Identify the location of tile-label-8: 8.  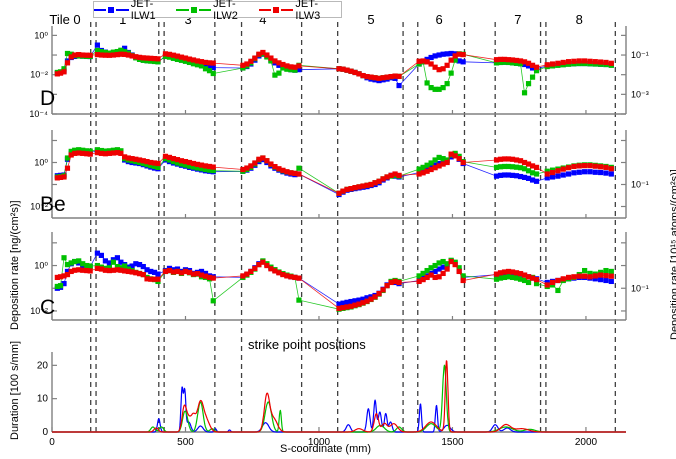
(579, 19).